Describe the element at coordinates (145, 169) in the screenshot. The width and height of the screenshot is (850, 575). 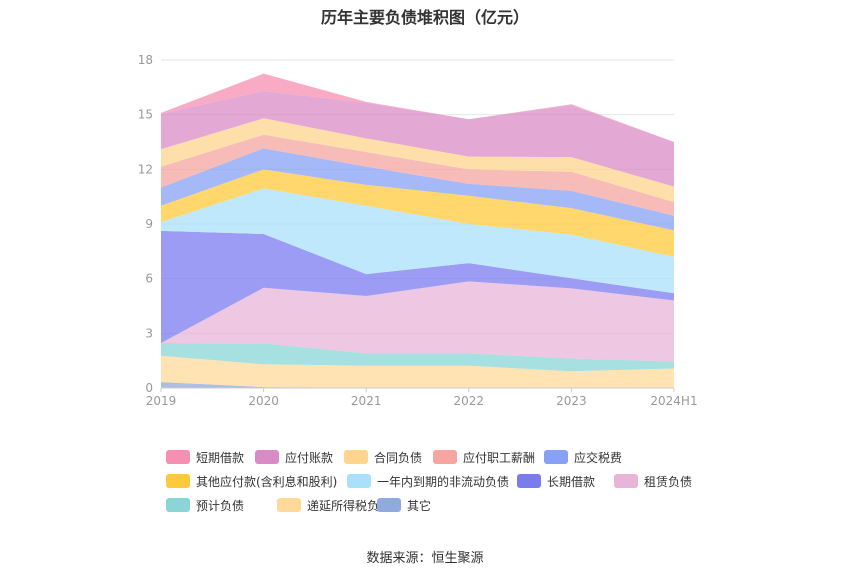
I see `y-tick-label: 12` at that location.